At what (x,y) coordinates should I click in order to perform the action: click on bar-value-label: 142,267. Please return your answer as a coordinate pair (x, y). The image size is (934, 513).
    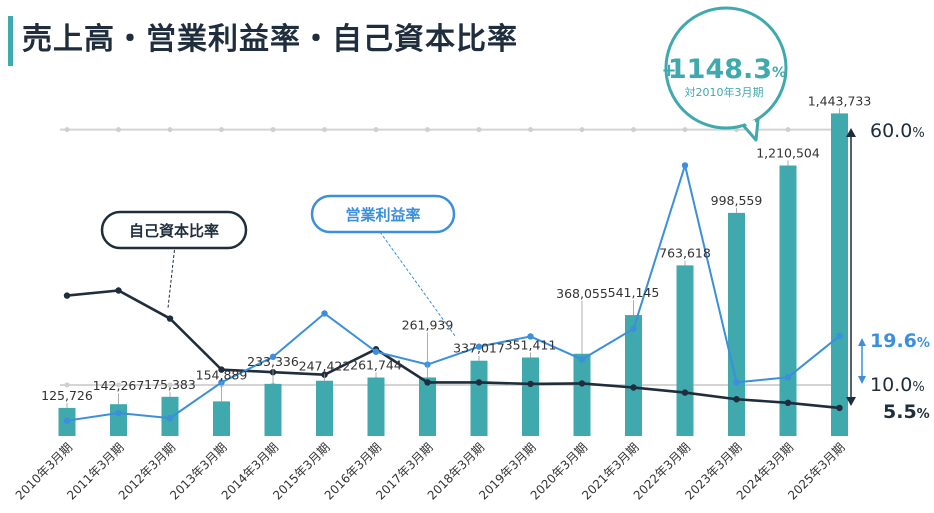
    Looking at the image, I should click on (119, 385).